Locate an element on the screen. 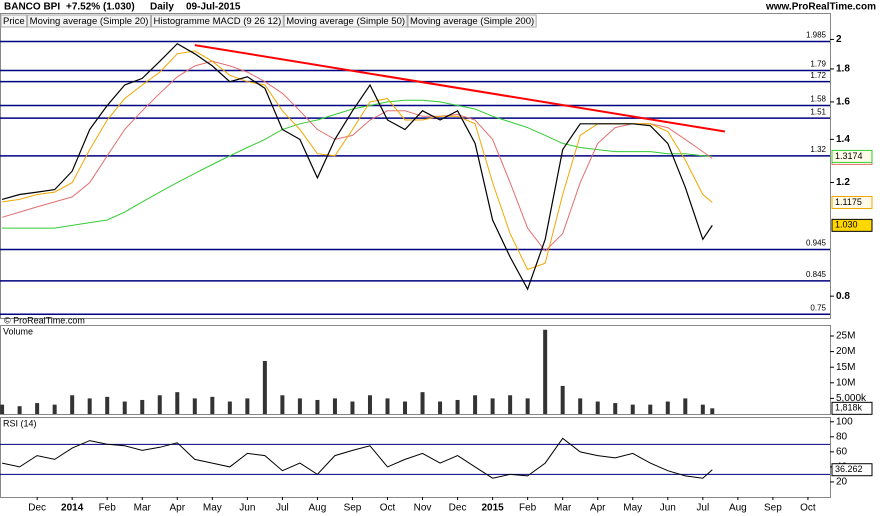  price-tag-label: 1,818k is located at coordinates (849, 408).